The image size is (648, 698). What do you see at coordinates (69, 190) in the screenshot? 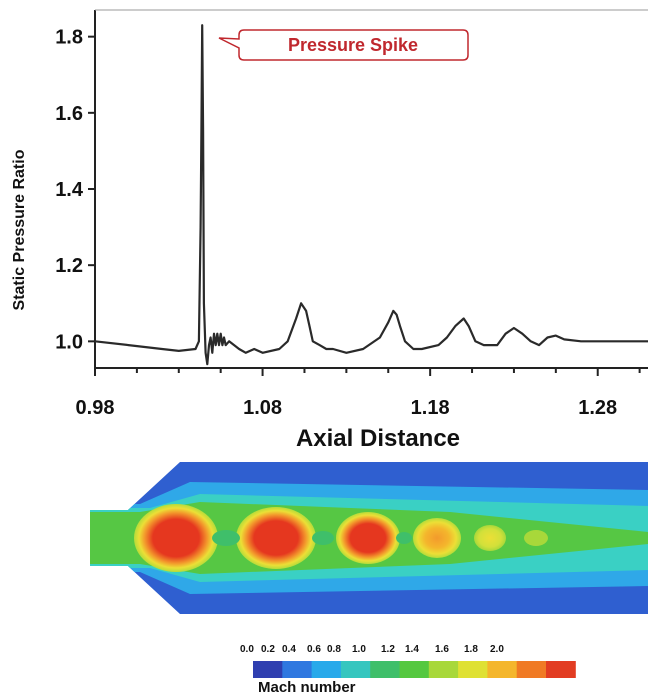
I see `y-tick-label: 1.4` at bounding box center [69, 190].